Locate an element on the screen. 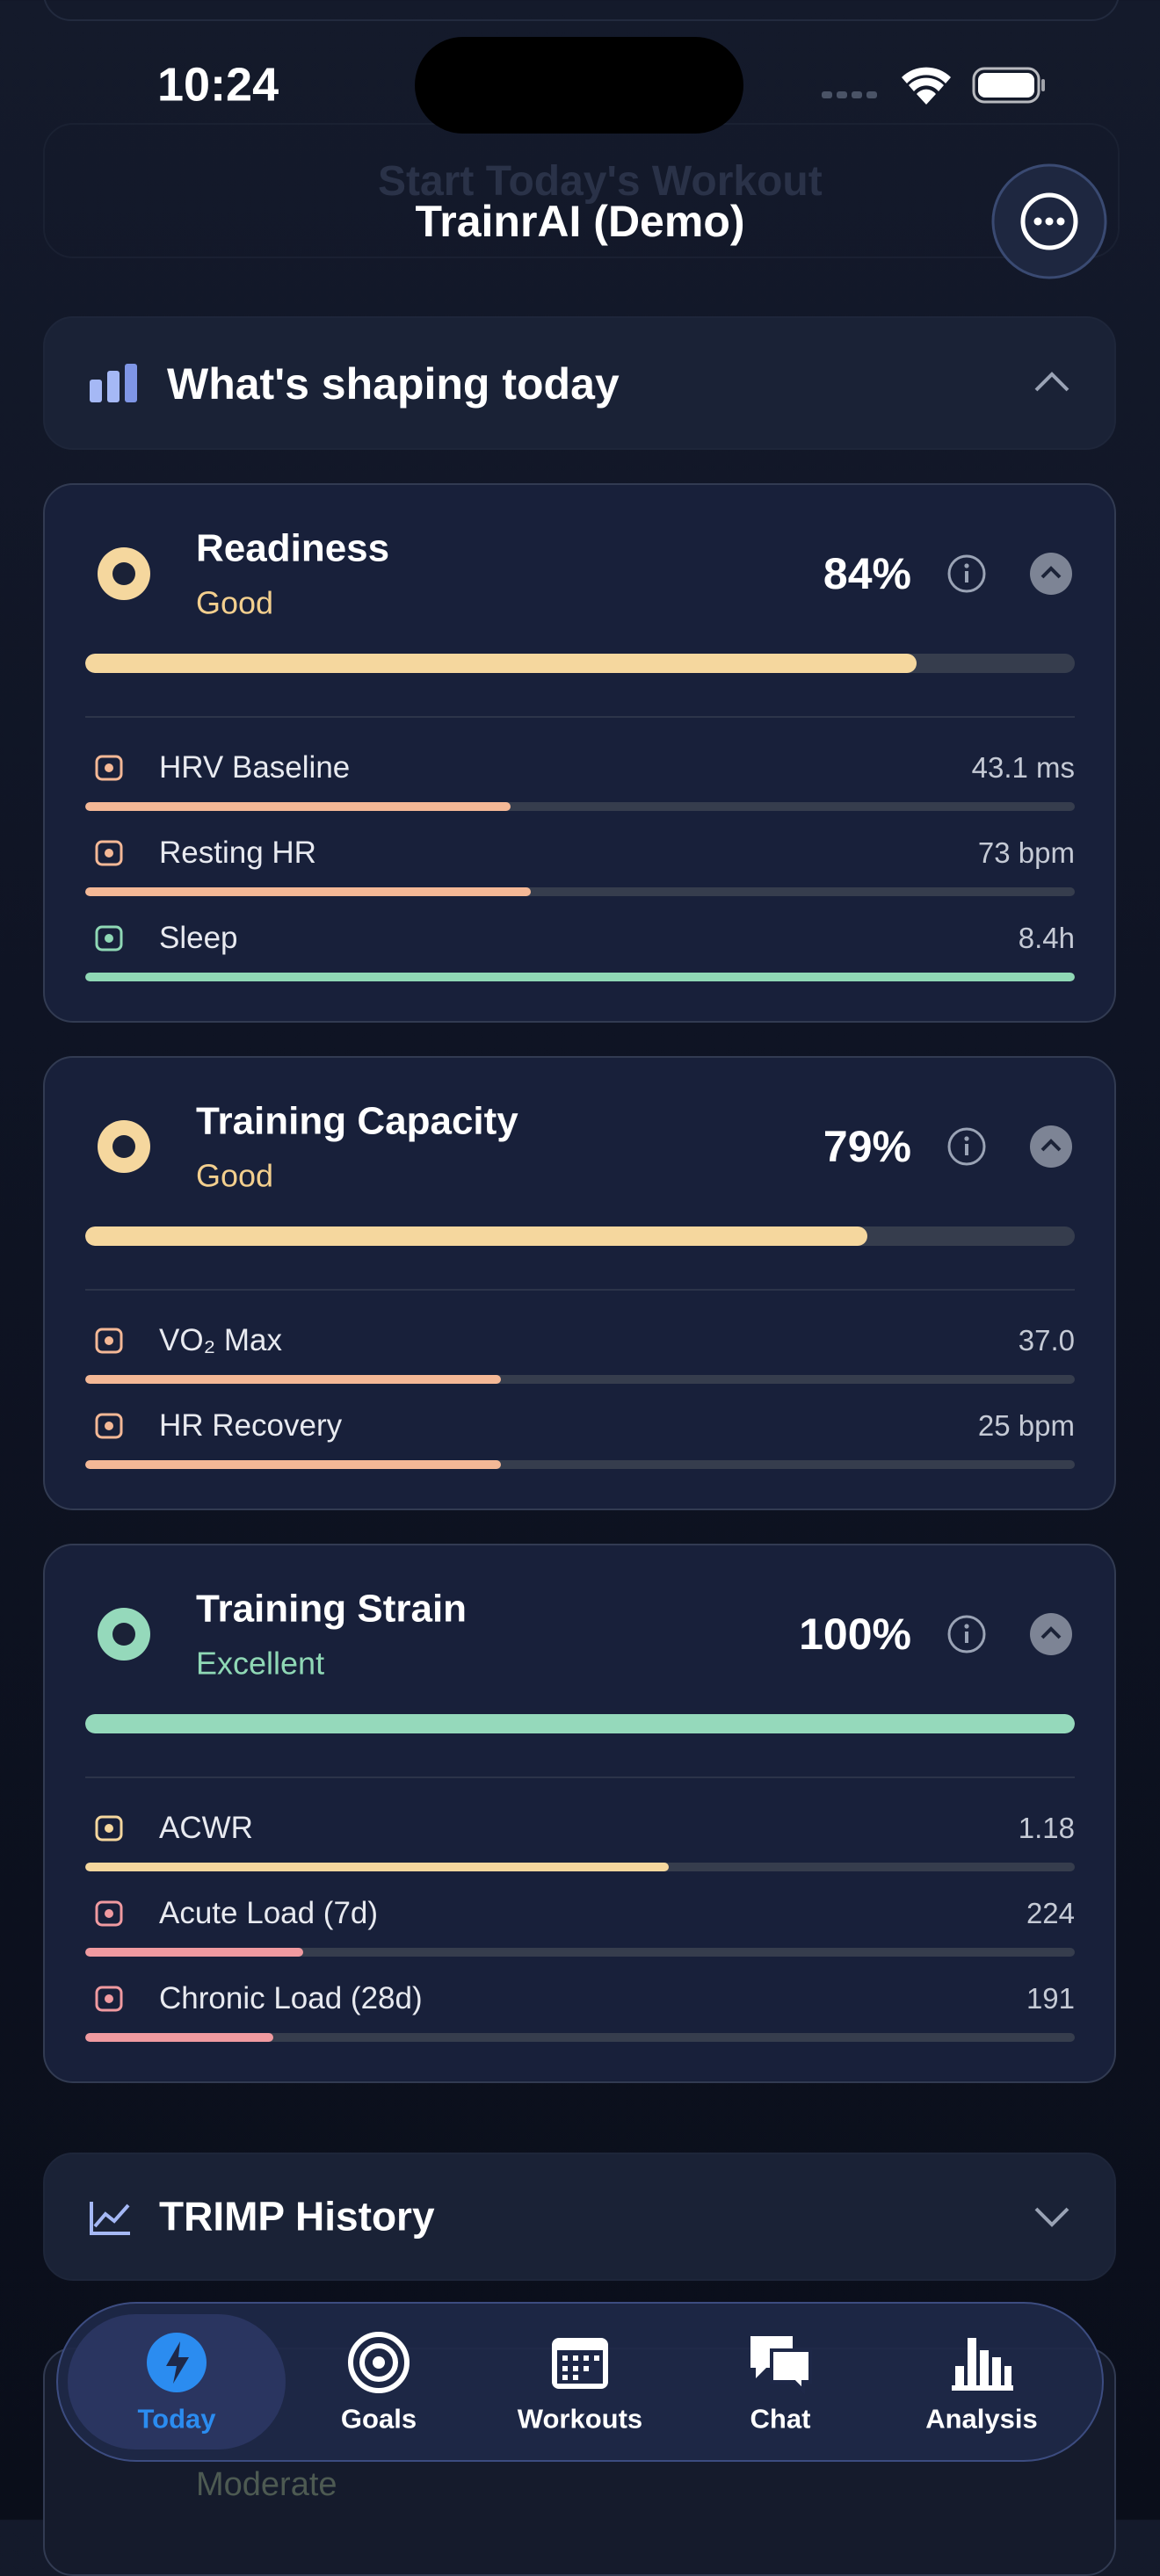  metric-value: 25 bpm is located at coordinates (1026, 1426).